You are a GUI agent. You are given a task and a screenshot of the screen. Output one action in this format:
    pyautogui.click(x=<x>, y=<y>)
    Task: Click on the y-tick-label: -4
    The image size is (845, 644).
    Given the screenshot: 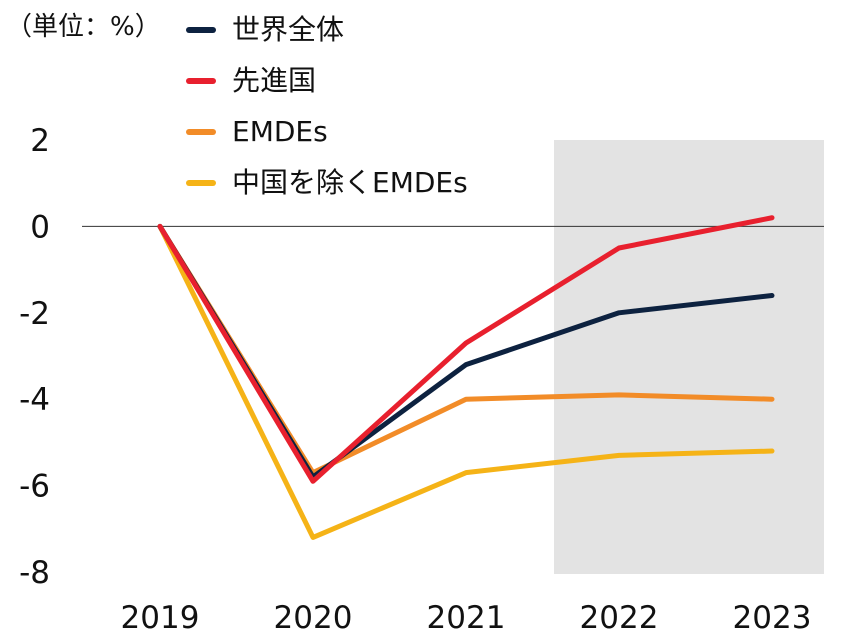 What is the action you would take?
    pyautogui.click(x=34, y=400)
    